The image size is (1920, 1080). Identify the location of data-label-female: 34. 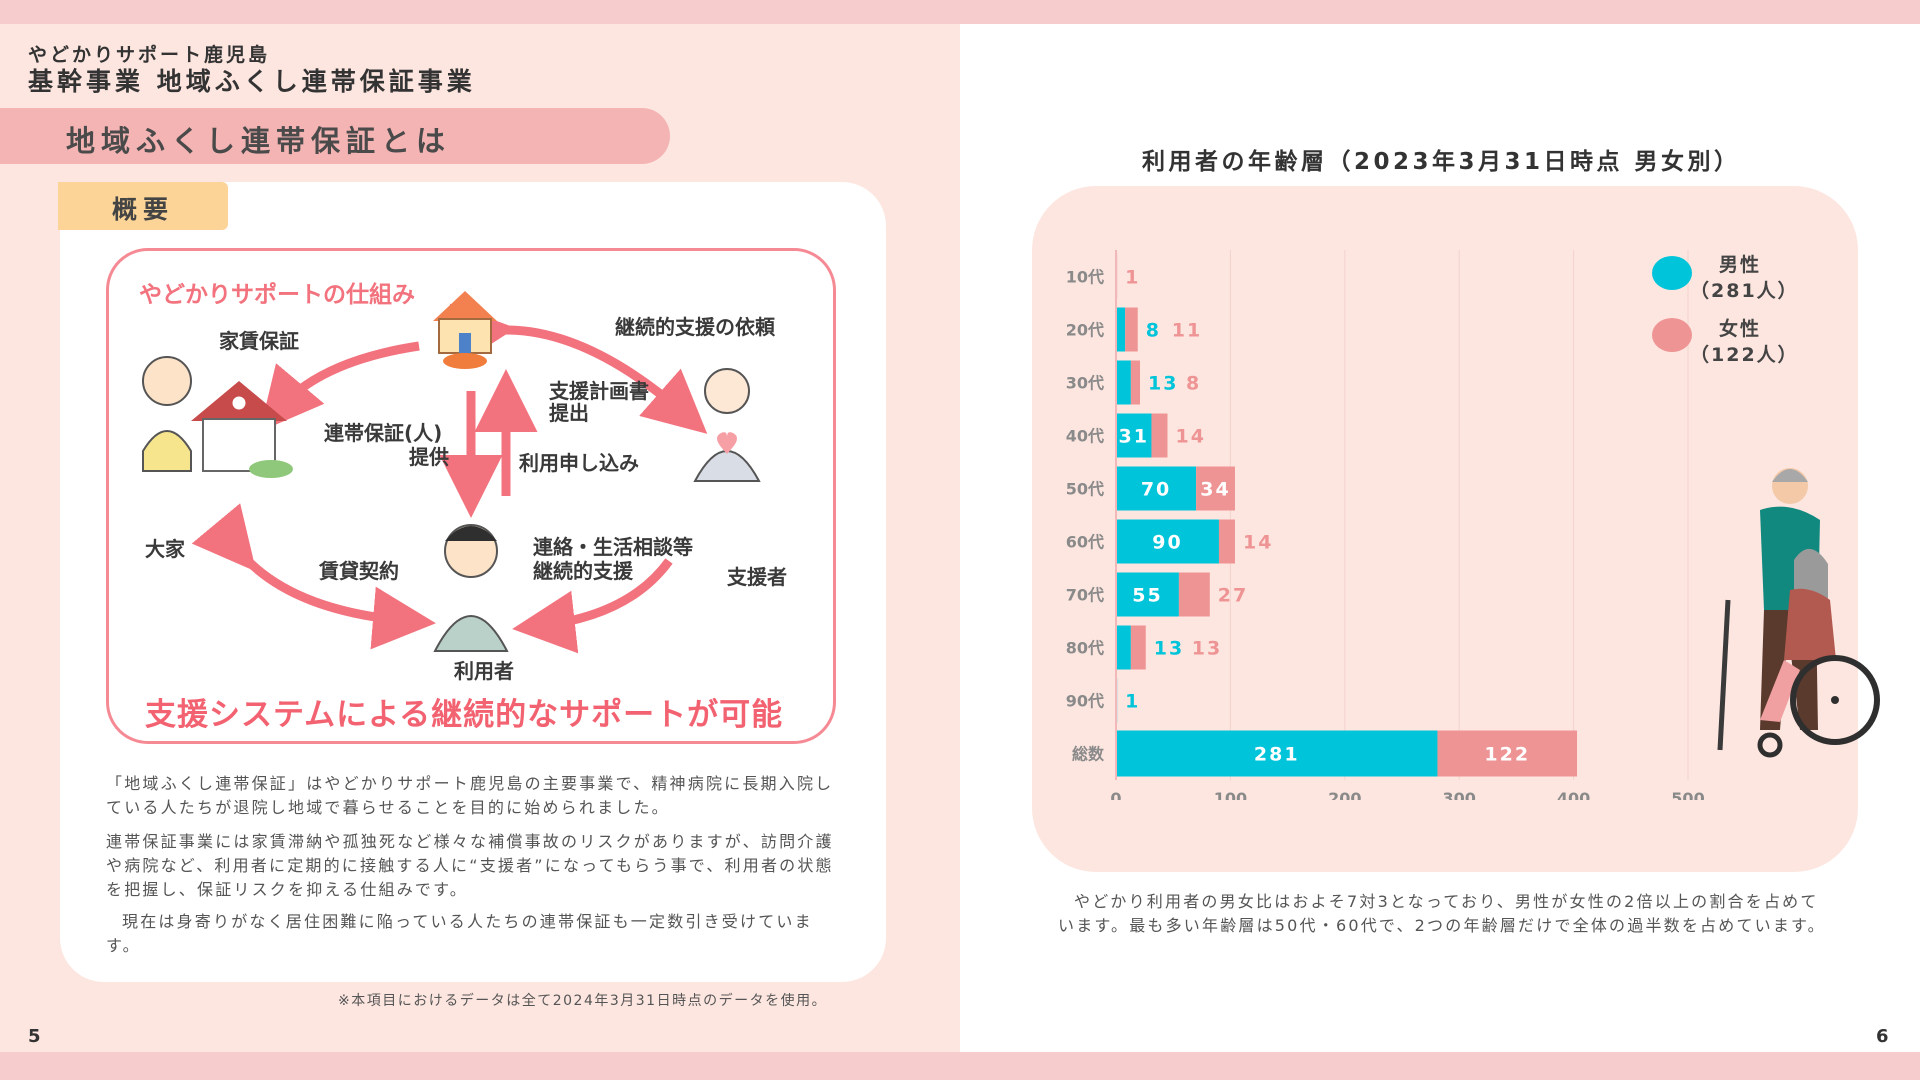
(1215, 490).